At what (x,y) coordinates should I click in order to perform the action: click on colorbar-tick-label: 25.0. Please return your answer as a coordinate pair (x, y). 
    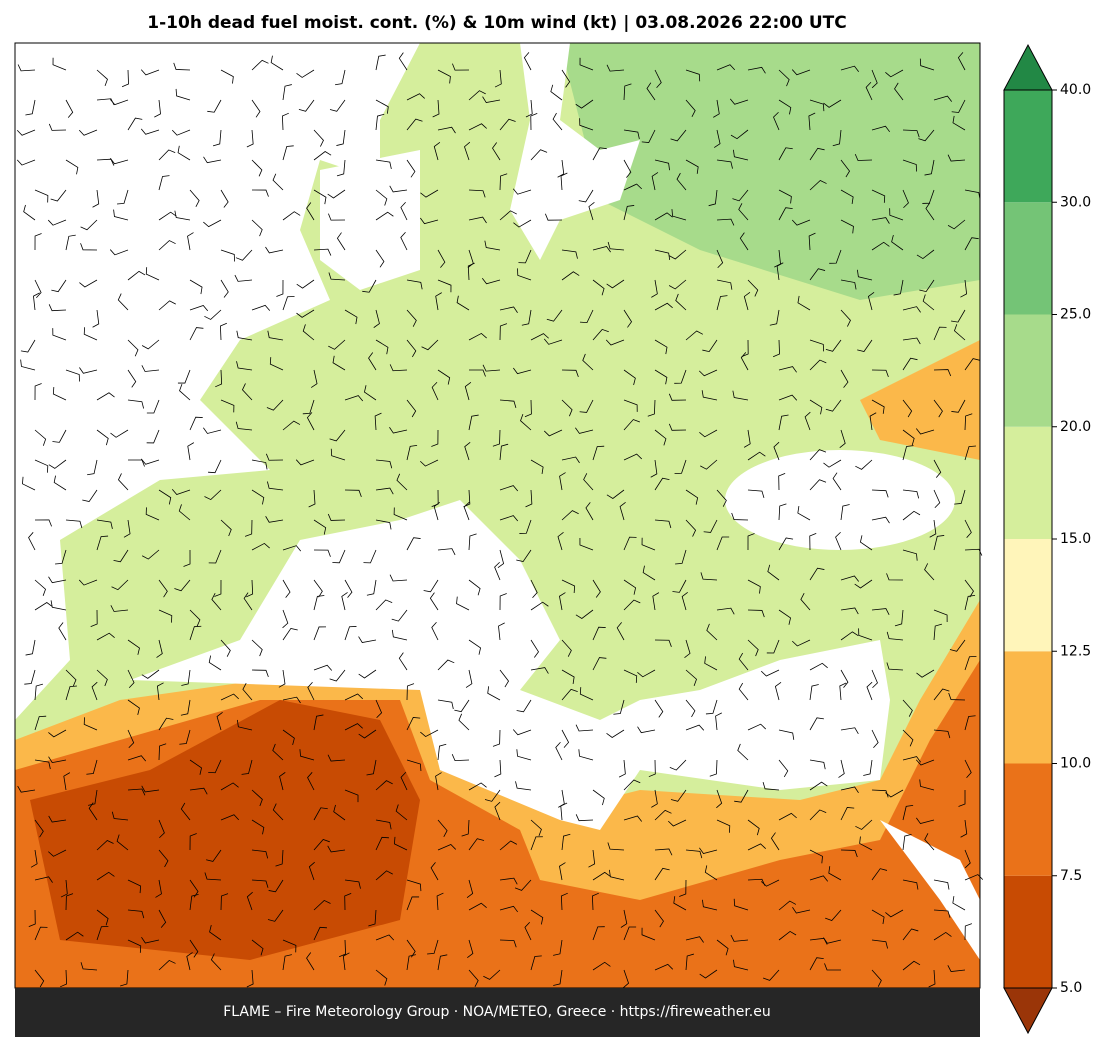
    Looking at the image, I should click on (1075, 315).